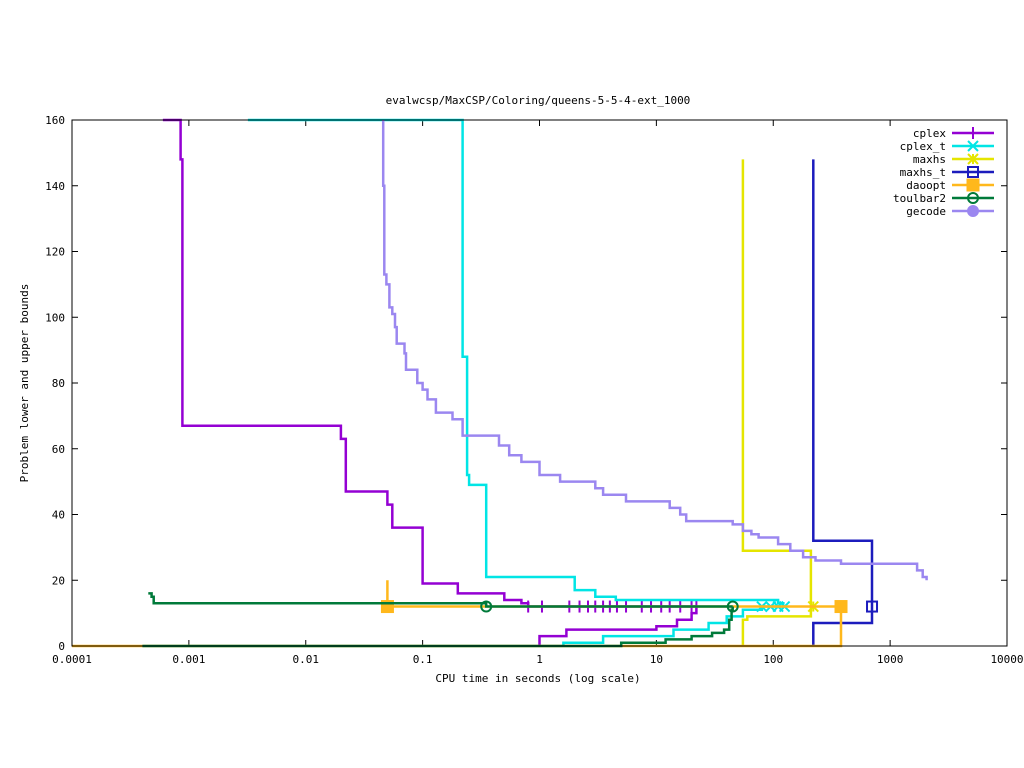 The width and height of the screenshot is (1024, 768). What do you see at coordinates (926, 211) in the screenshot?
I see `legend-label-gecode: gecode` at bounding box center [926, 211].